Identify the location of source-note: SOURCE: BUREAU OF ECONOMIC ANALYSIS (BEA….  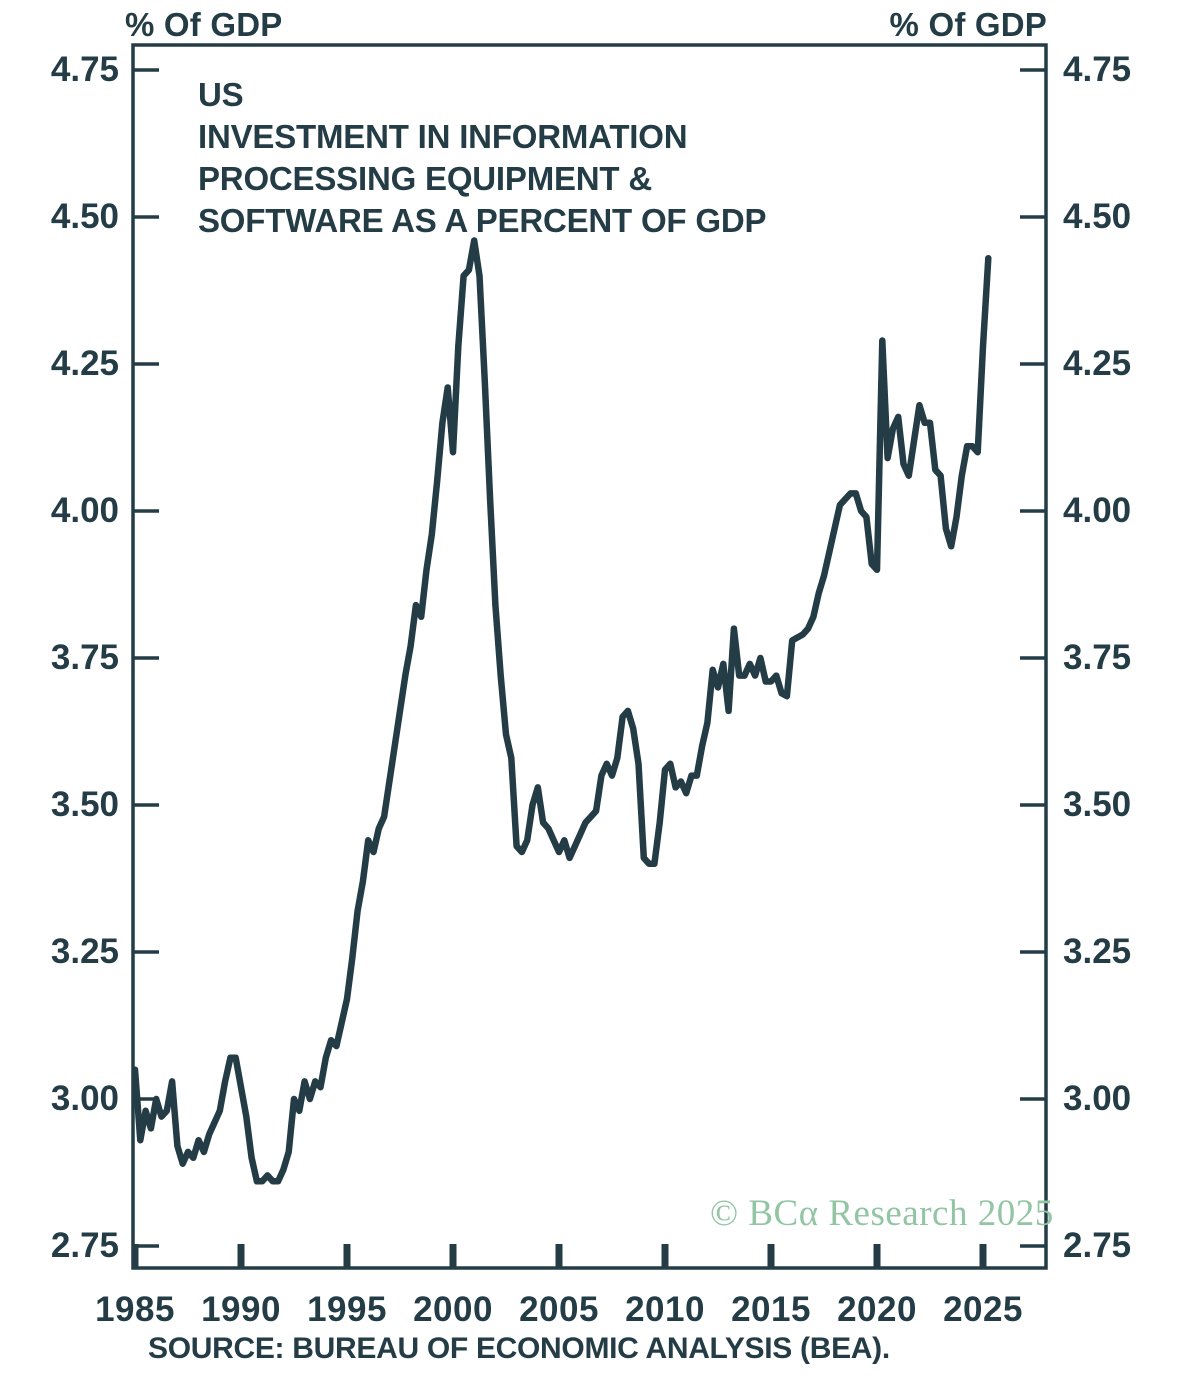
(519, 1348).